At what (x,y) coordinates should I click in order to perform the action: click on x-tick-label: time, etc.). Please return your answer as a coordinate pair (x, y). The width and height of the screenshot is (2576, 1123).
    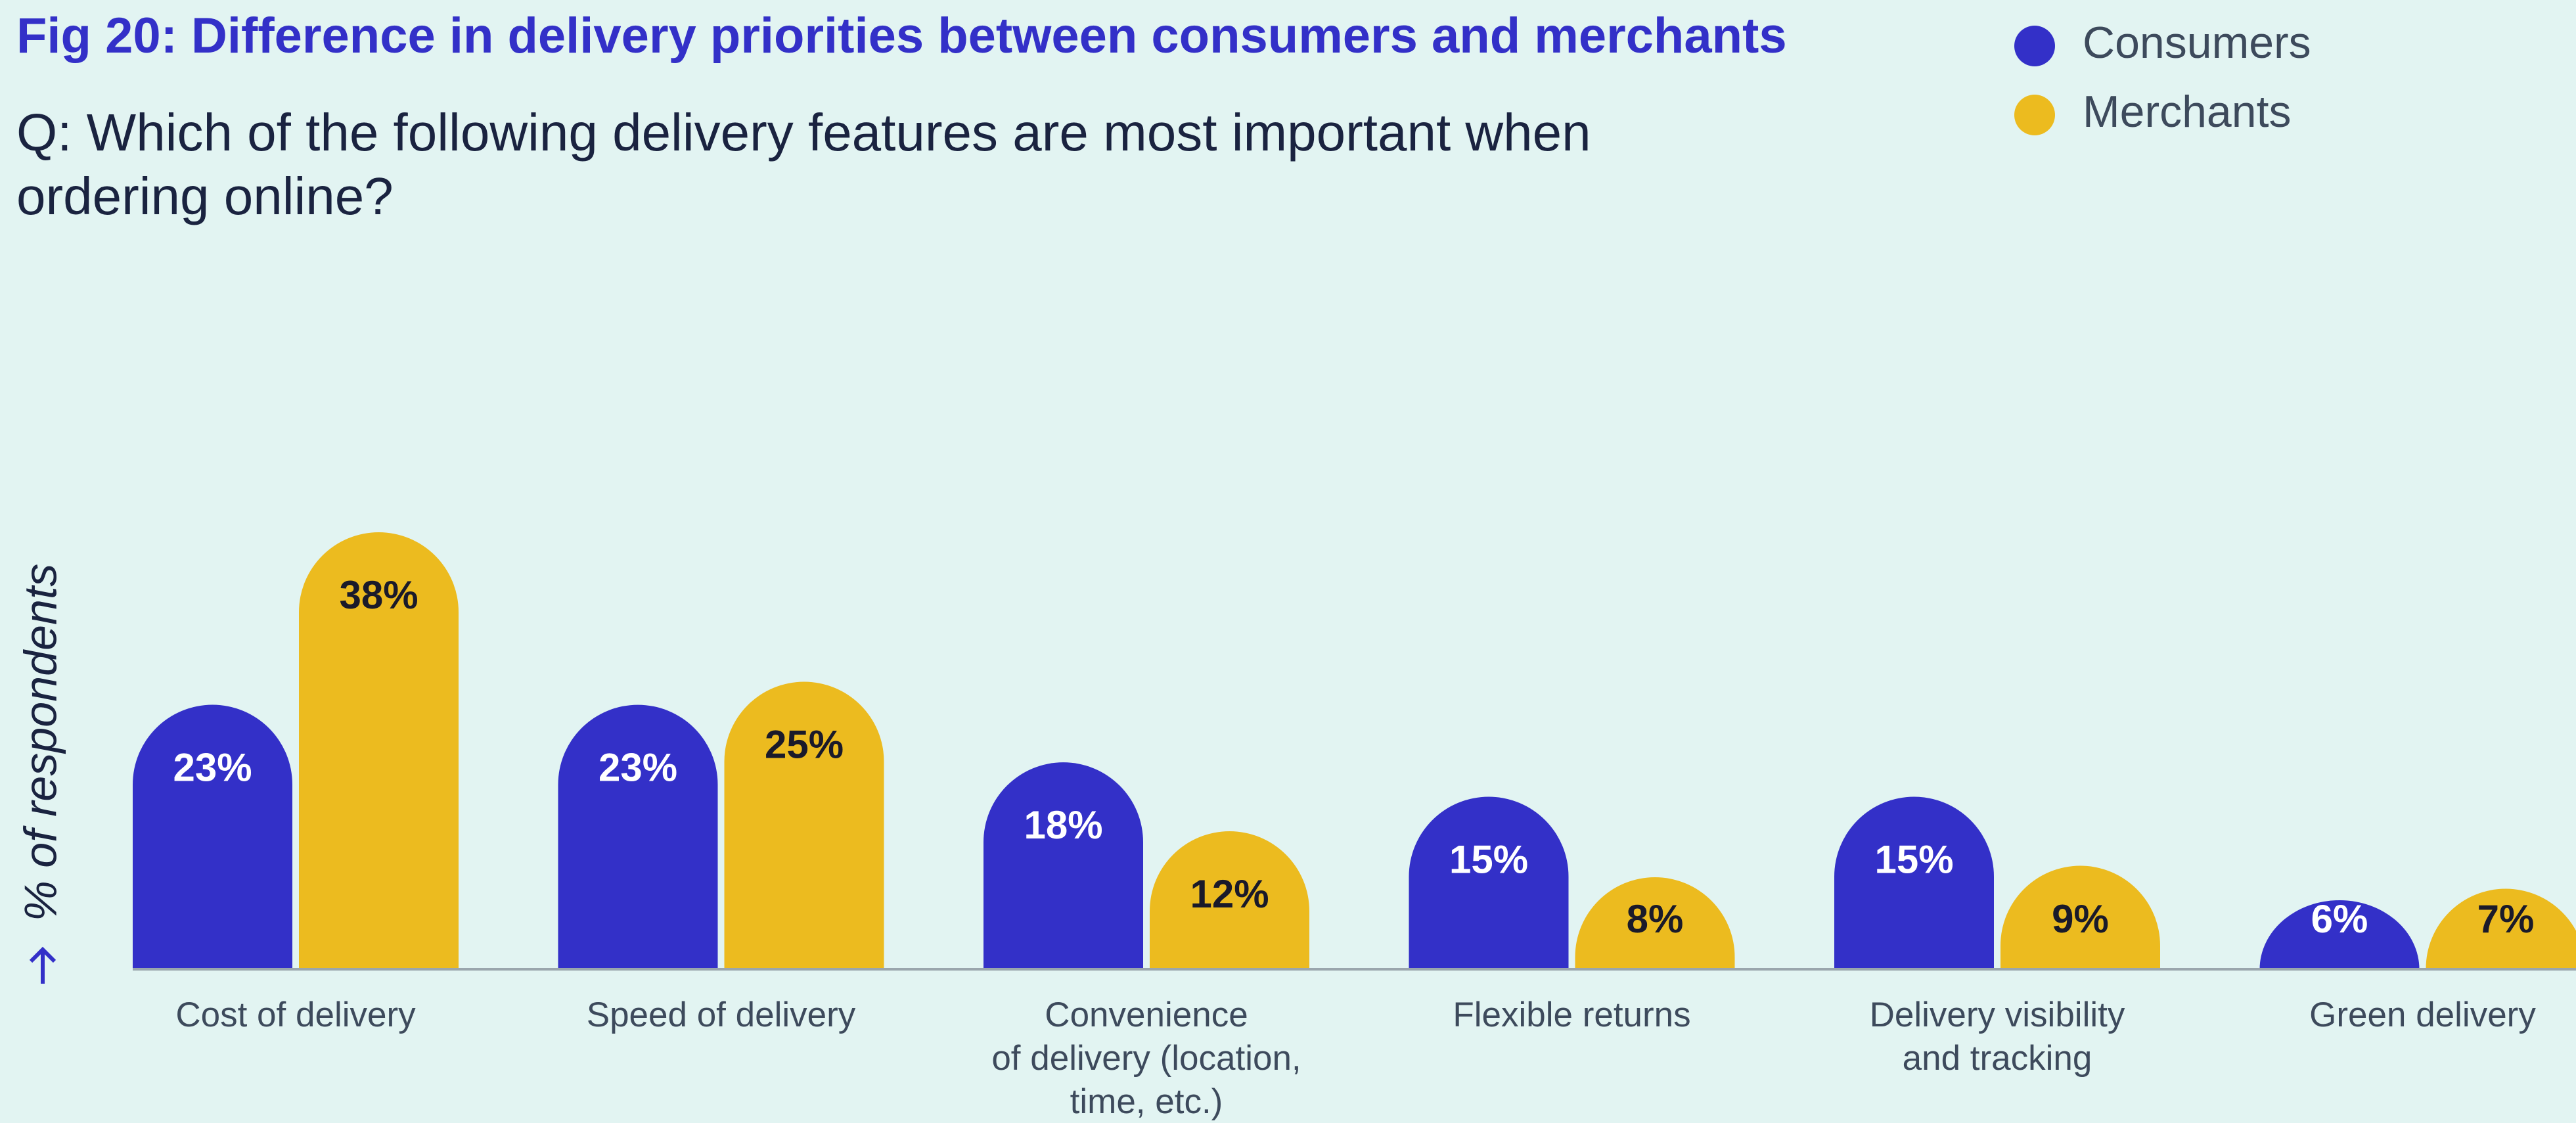
    Looking at the image, I should click on (1146, 1101).